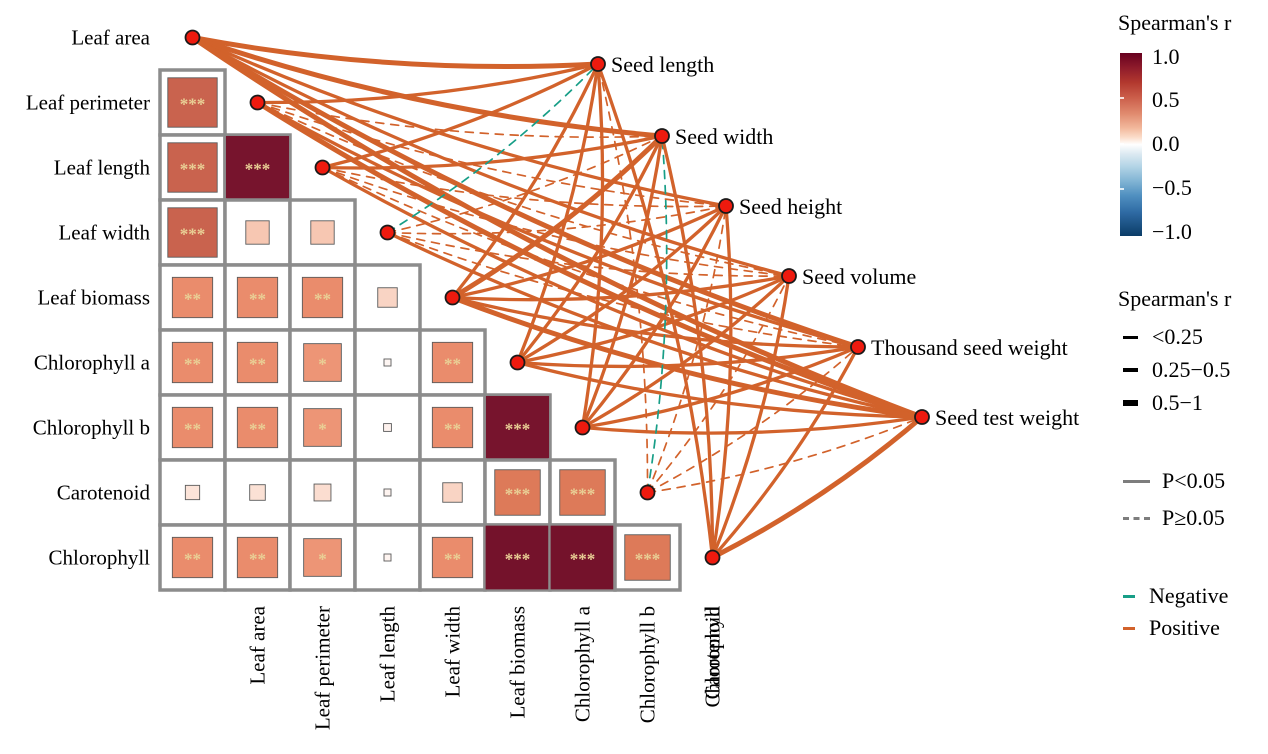  I want to click on seed-node-label: Seed height, so click(790, 206).